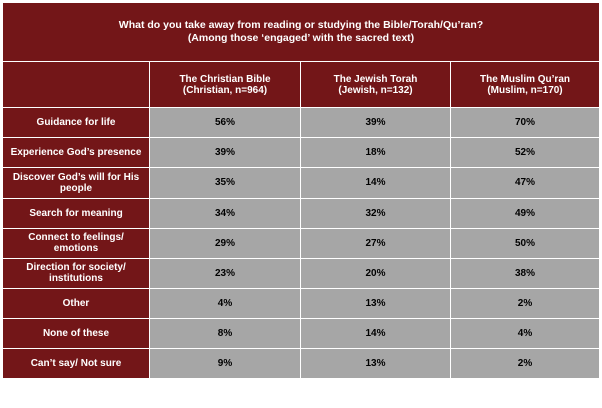 The image size is (602, 408). I want to click on column-header-christian: The Christian Bible (Christian, n=964), so click(225, 85).